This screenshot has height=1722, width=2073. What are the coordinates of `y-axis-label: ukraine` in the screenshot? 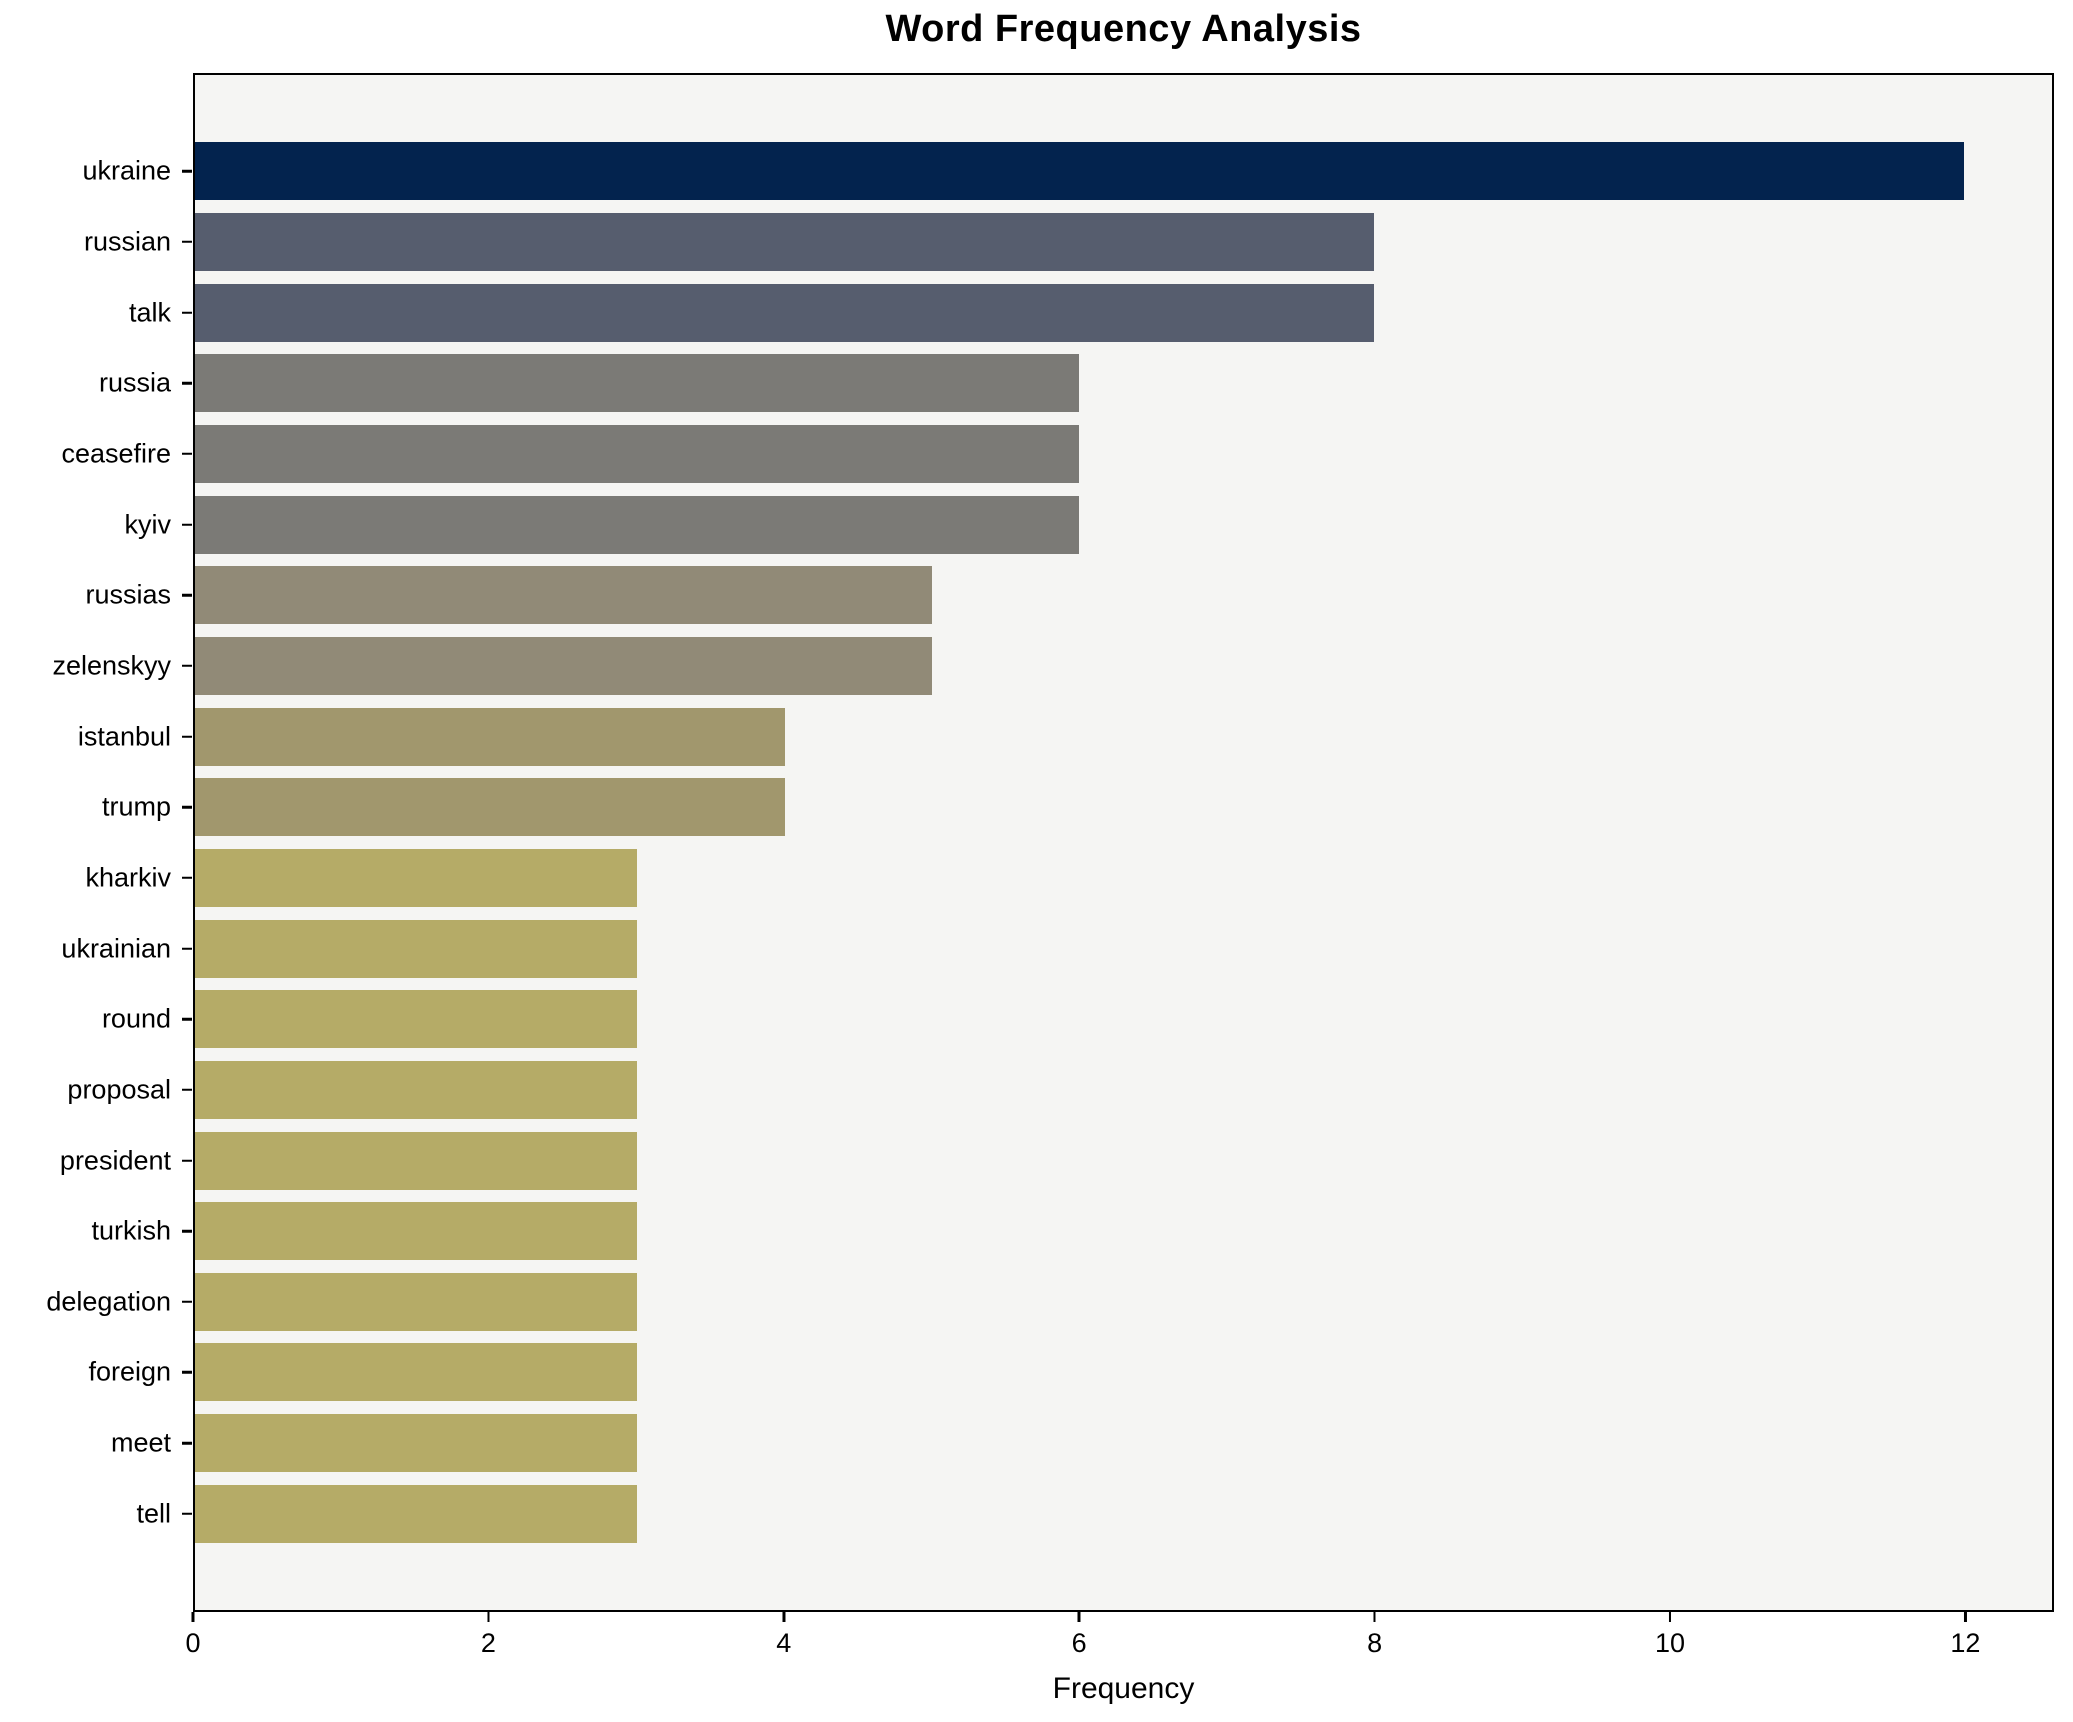 It's located at (126, 170).